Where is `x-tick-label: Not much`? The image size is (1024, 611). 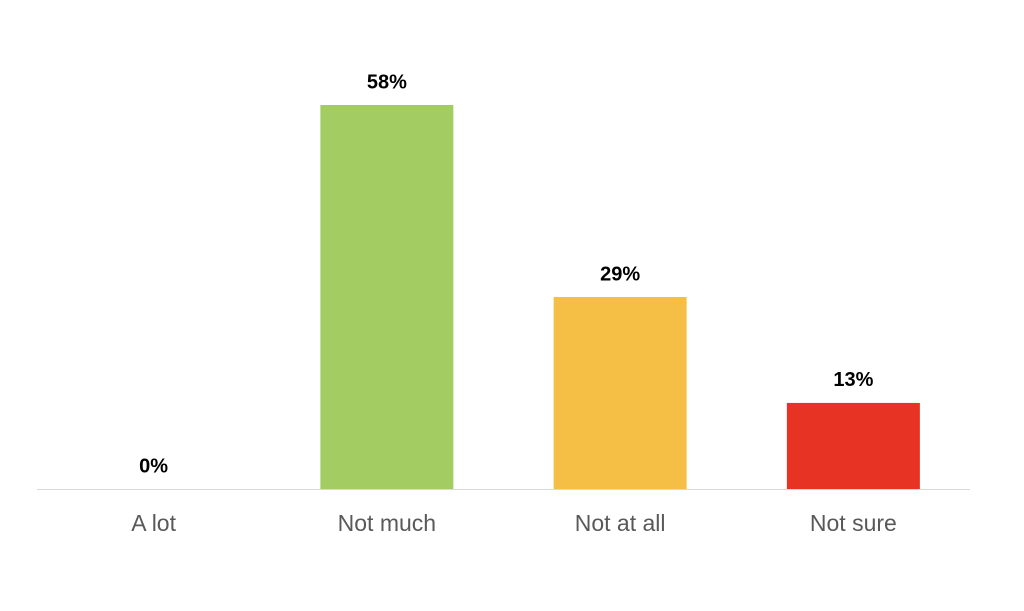 x-tick-label: Not much is located at coordinates (387, 523).